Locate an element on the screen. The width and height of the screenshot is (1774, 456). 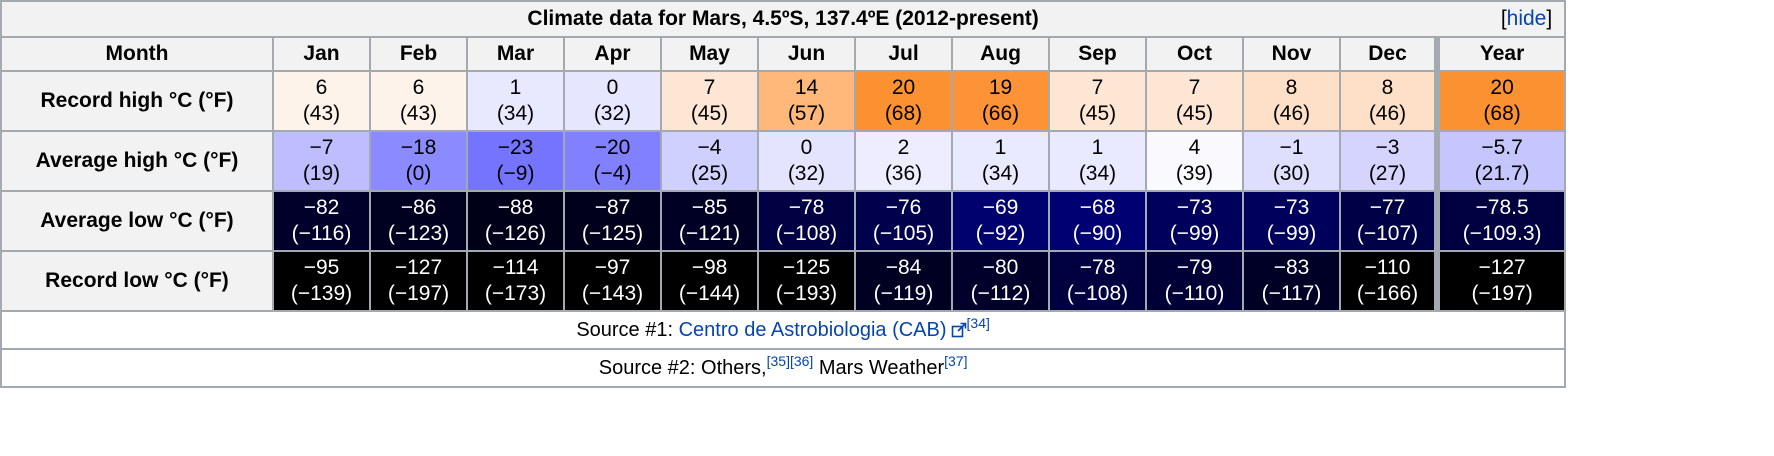
fahrenheit-value: (−4) is located at coordinates (612, 173).